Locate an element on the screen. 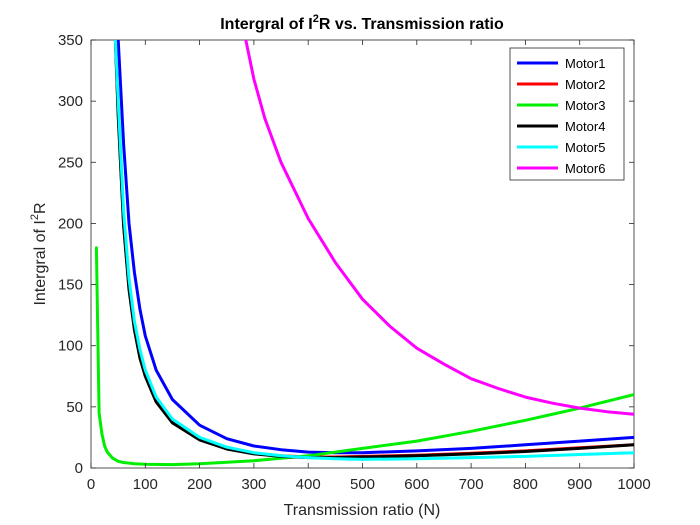 Image resolution: width=700 pixels, height=525 pixels. y-tick-label: 0 is located at coordinates (79, 468).